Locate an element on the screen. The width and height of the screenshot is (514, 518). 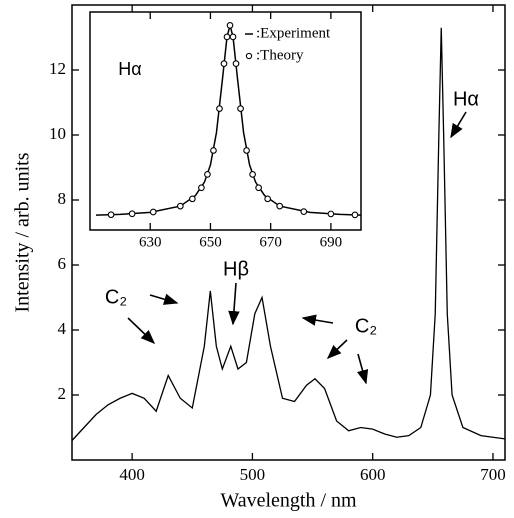
annotation: Hα is located at coordinates (466, 99).